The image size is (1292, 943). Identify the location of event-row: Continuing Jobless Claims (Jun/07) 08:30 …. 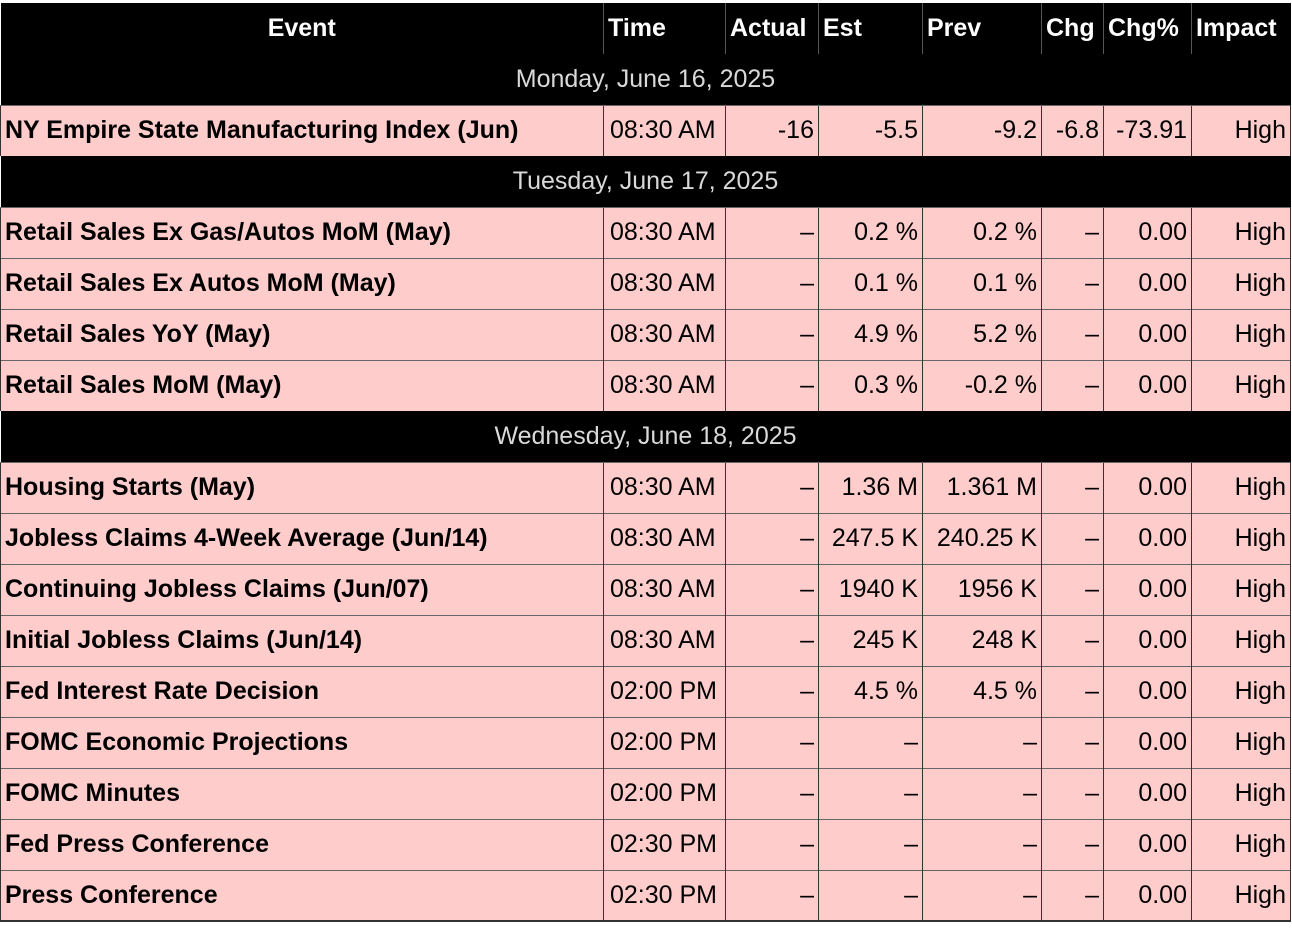
(645, 589).